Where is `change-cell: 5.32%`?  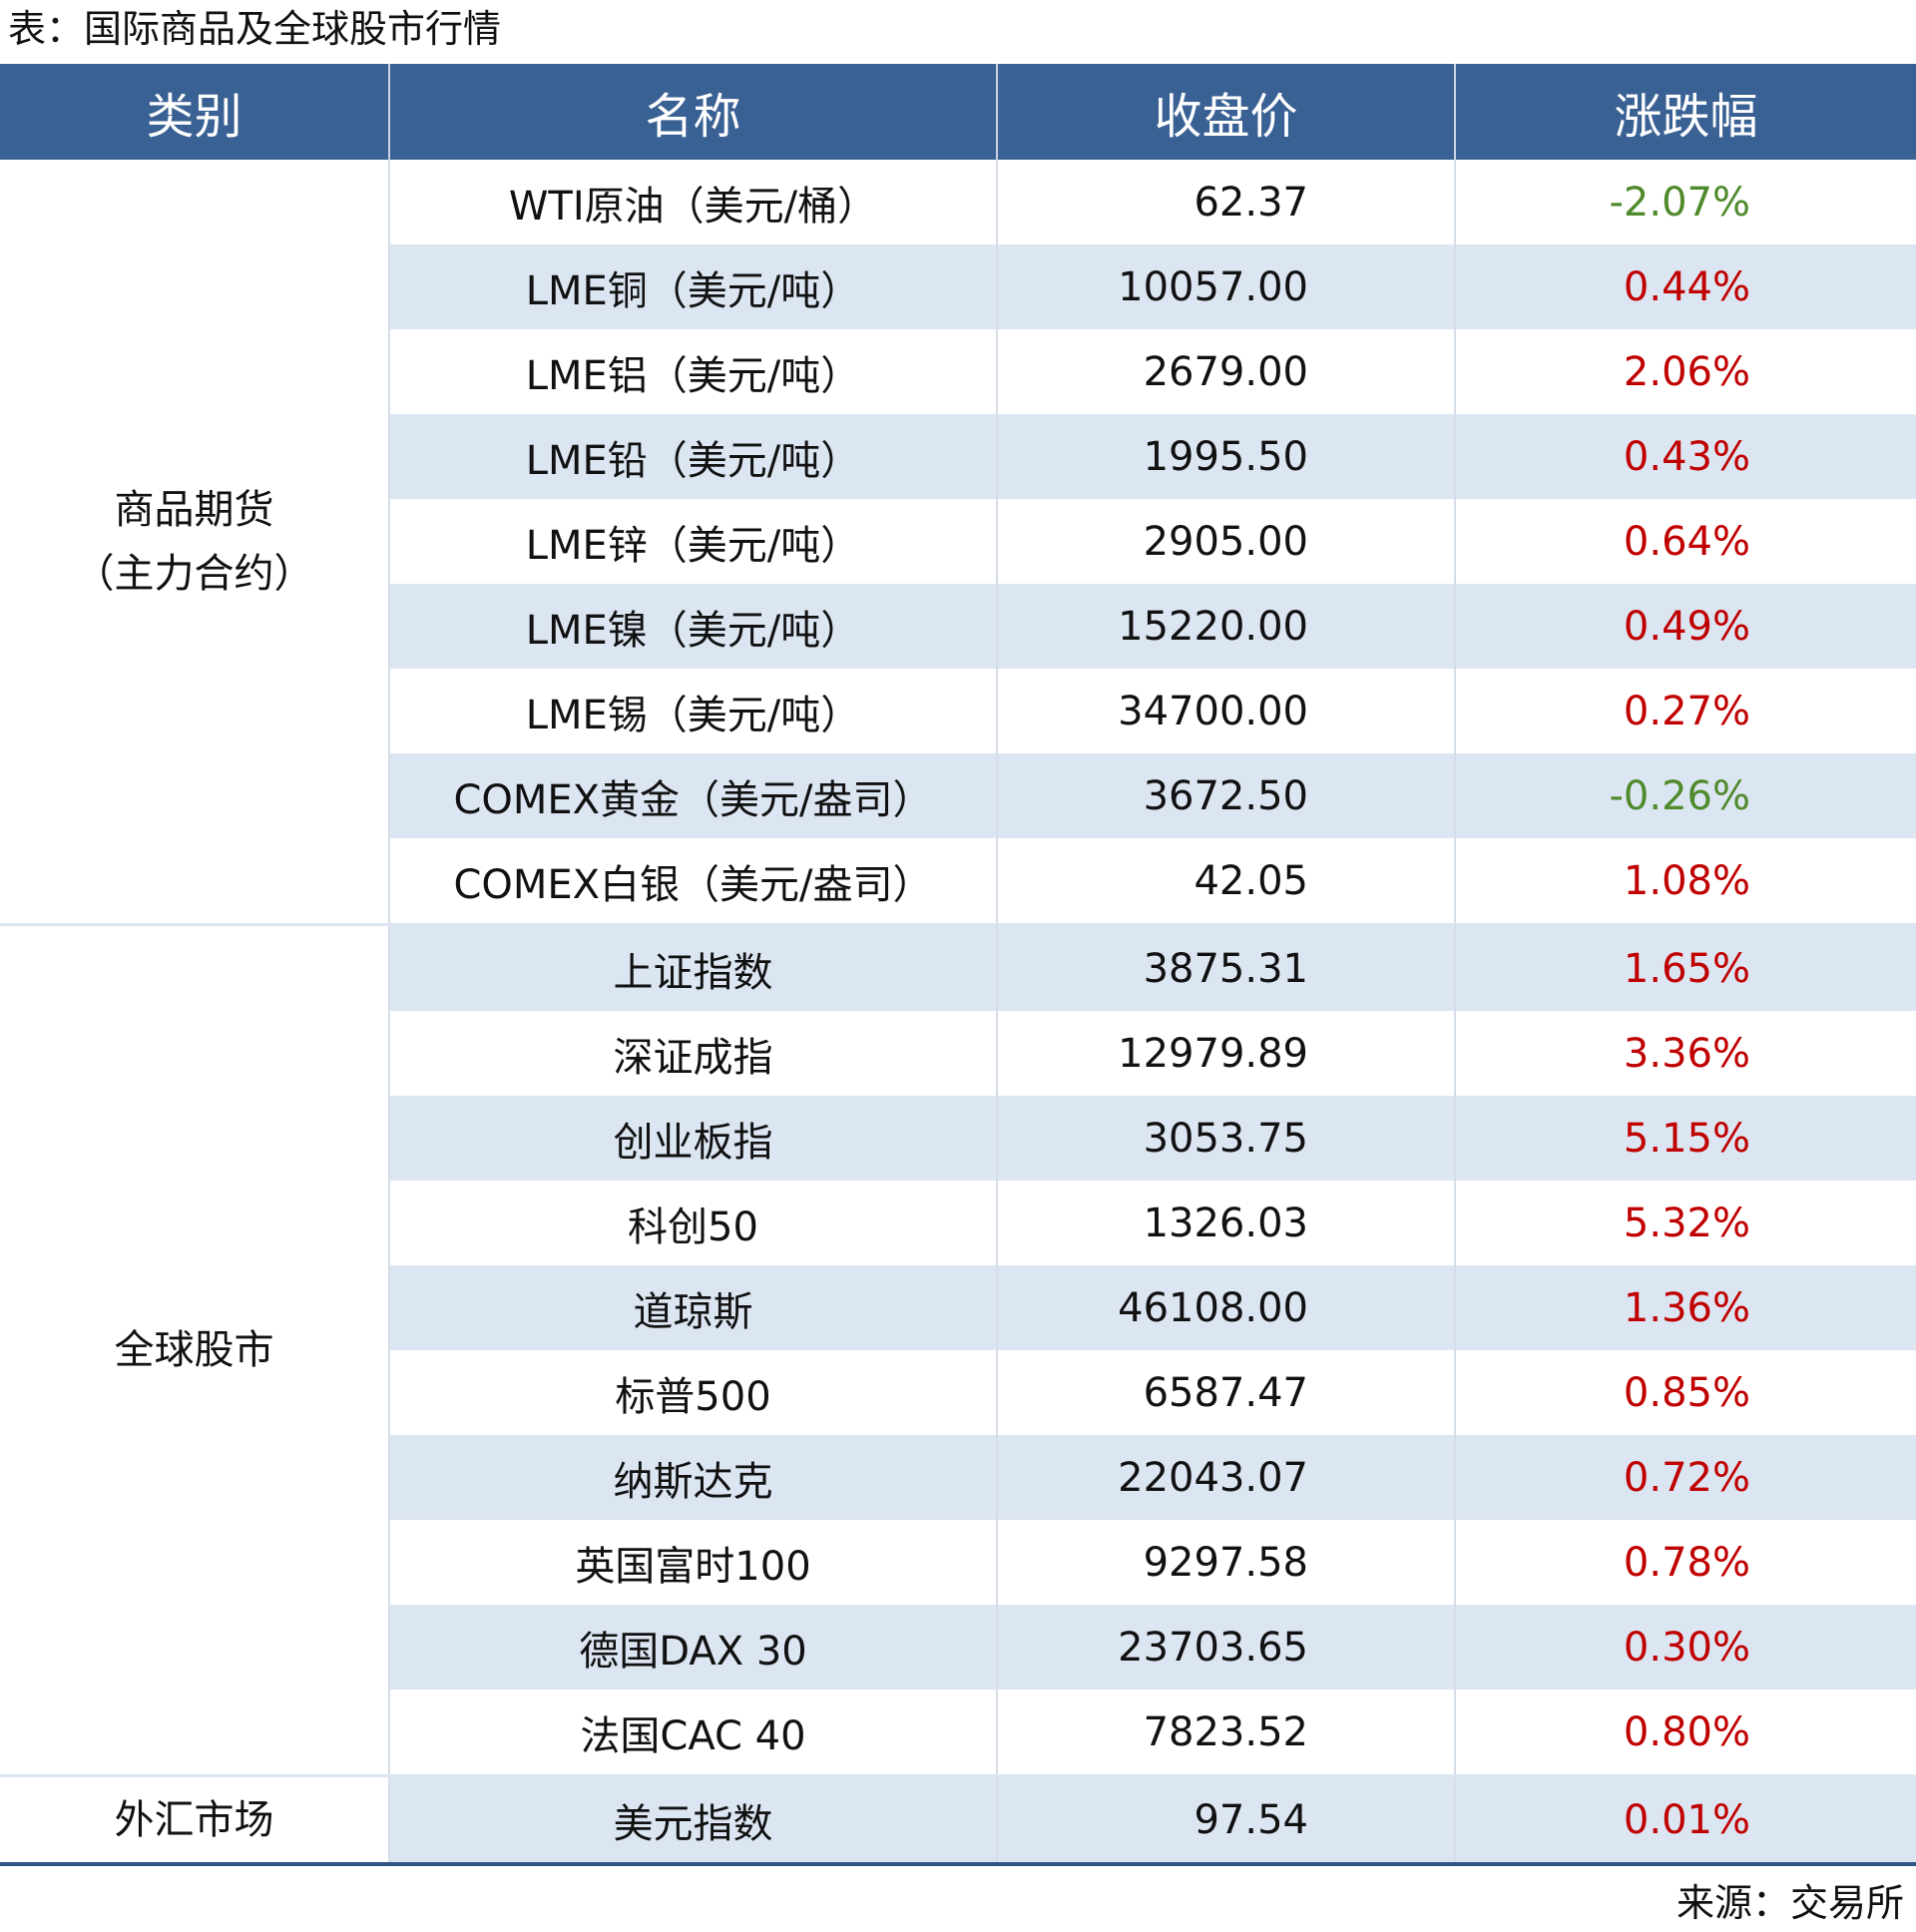
change-cell: 5.32% is located at coordinates (1685, 1223).